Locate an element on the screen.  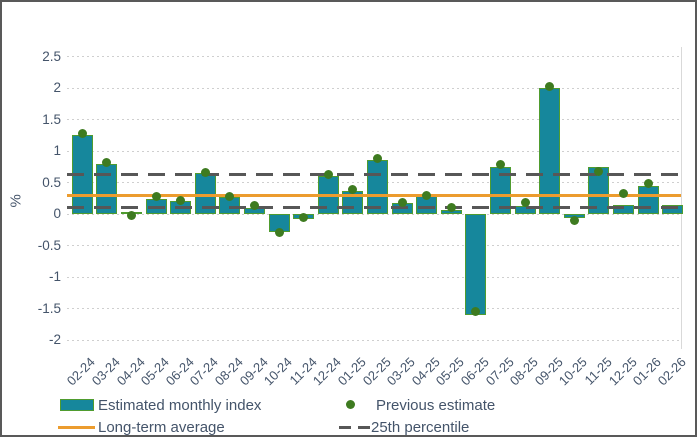
y-tick-label: 1 is located at coordinates (57, 150).